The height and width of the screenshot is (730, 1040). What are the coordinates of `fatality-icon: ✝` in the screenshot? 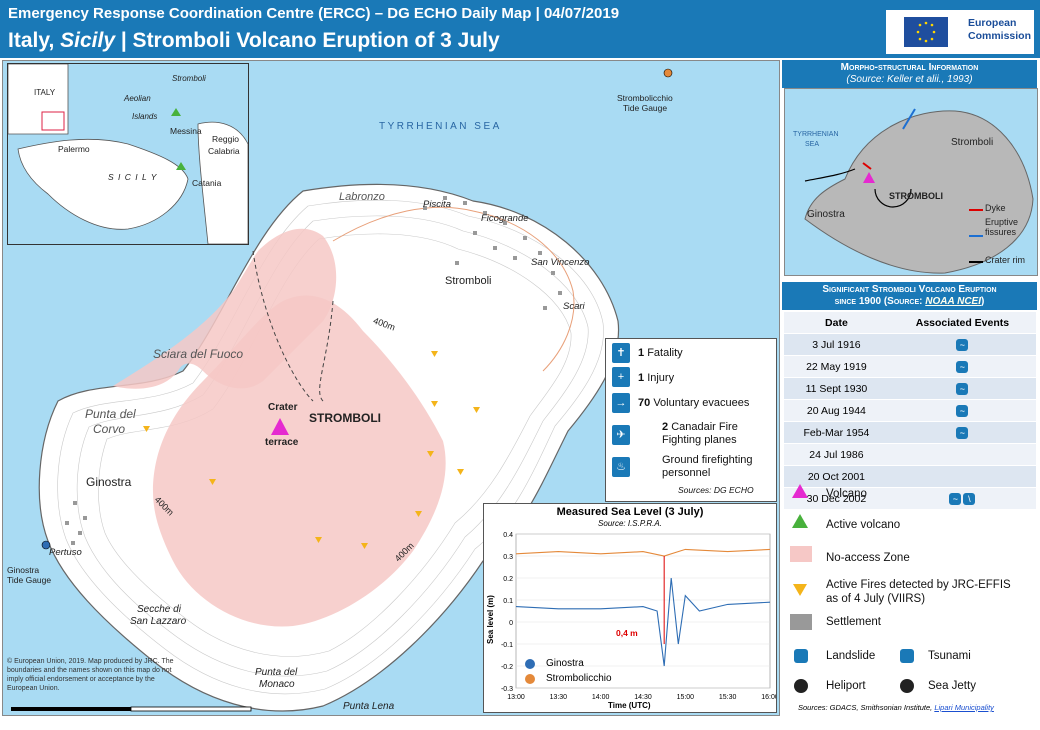 It's located at (621, 353).